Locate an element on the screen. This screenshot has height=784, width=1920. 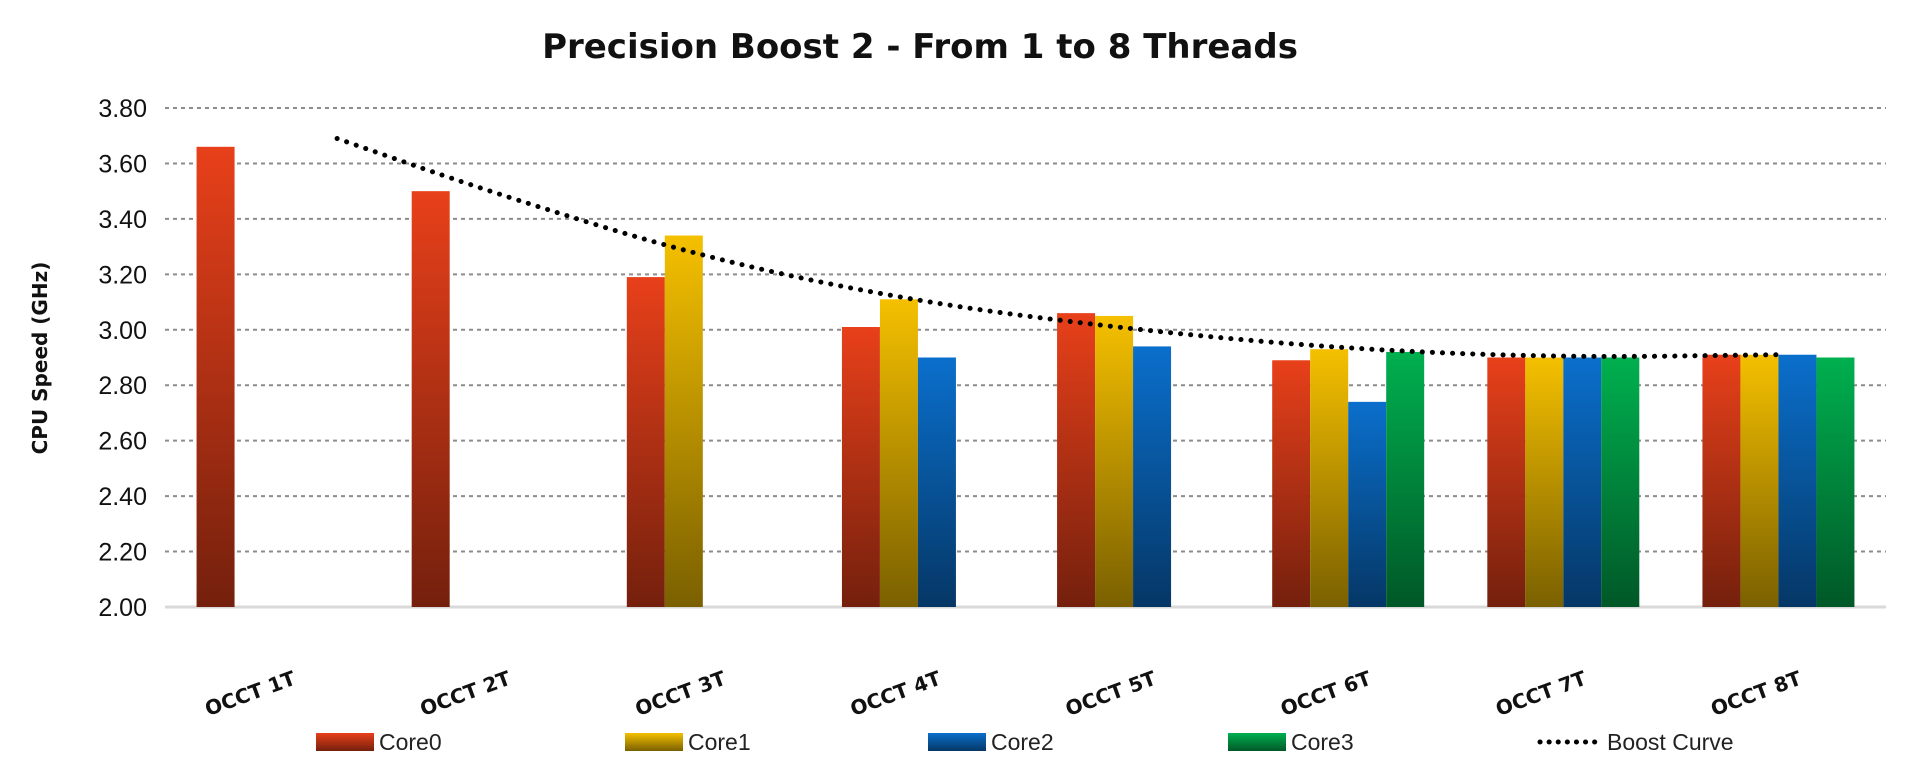
legend-label-boost-curve: Boost Curve is located at coordinates (1670, 742).